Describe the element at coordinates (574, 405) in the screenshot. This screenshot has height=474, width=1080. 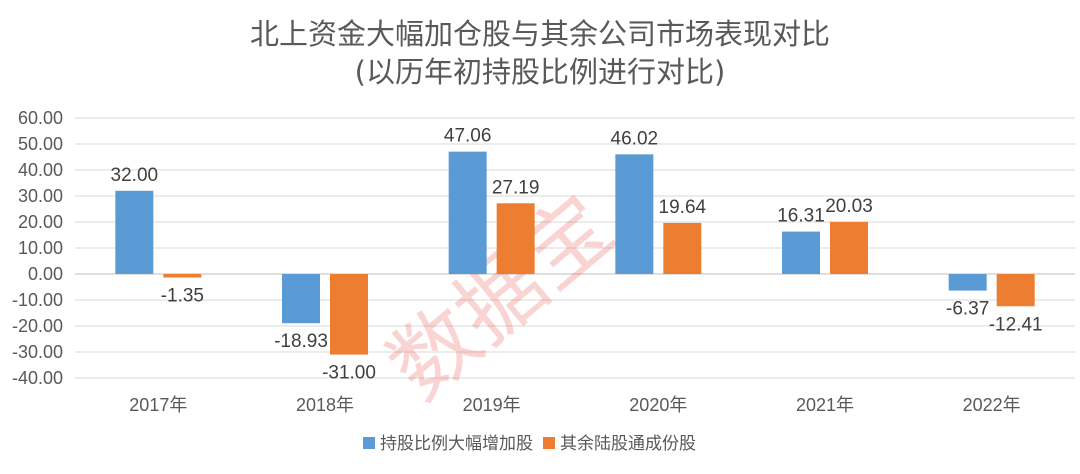
I see `x-axis-ticks: 2017年 2018年 2019年 2020年 2021年 2022年` at that location.